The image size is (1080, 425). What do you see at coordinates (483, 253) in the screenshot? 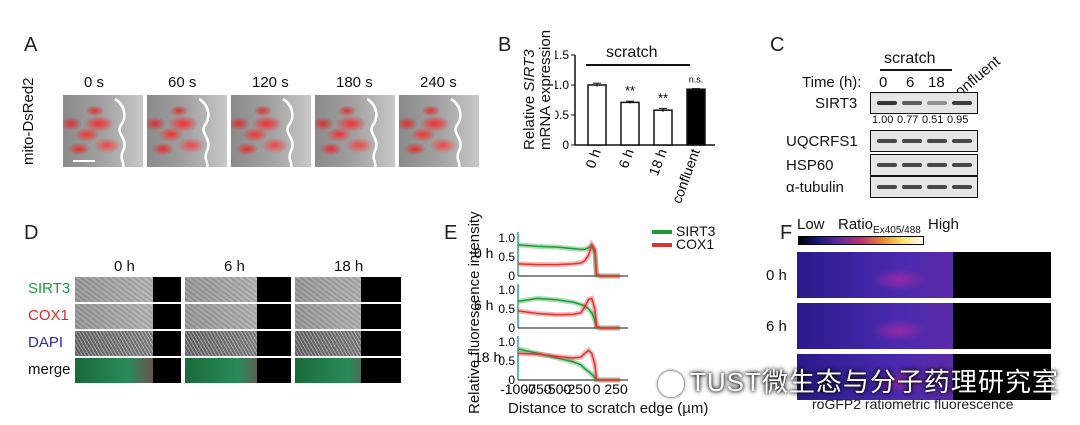
I see `e-row-label: 0 h` at bounding box center [483, 253].